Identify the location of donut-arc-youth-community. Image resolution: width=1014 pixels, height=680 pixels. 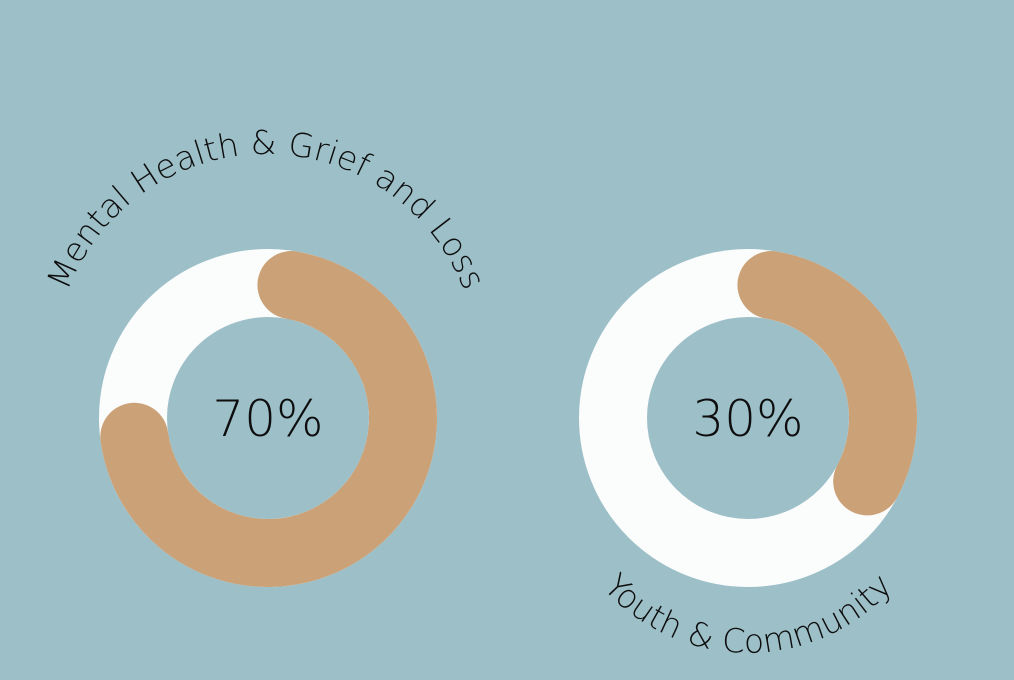
(827, 383).